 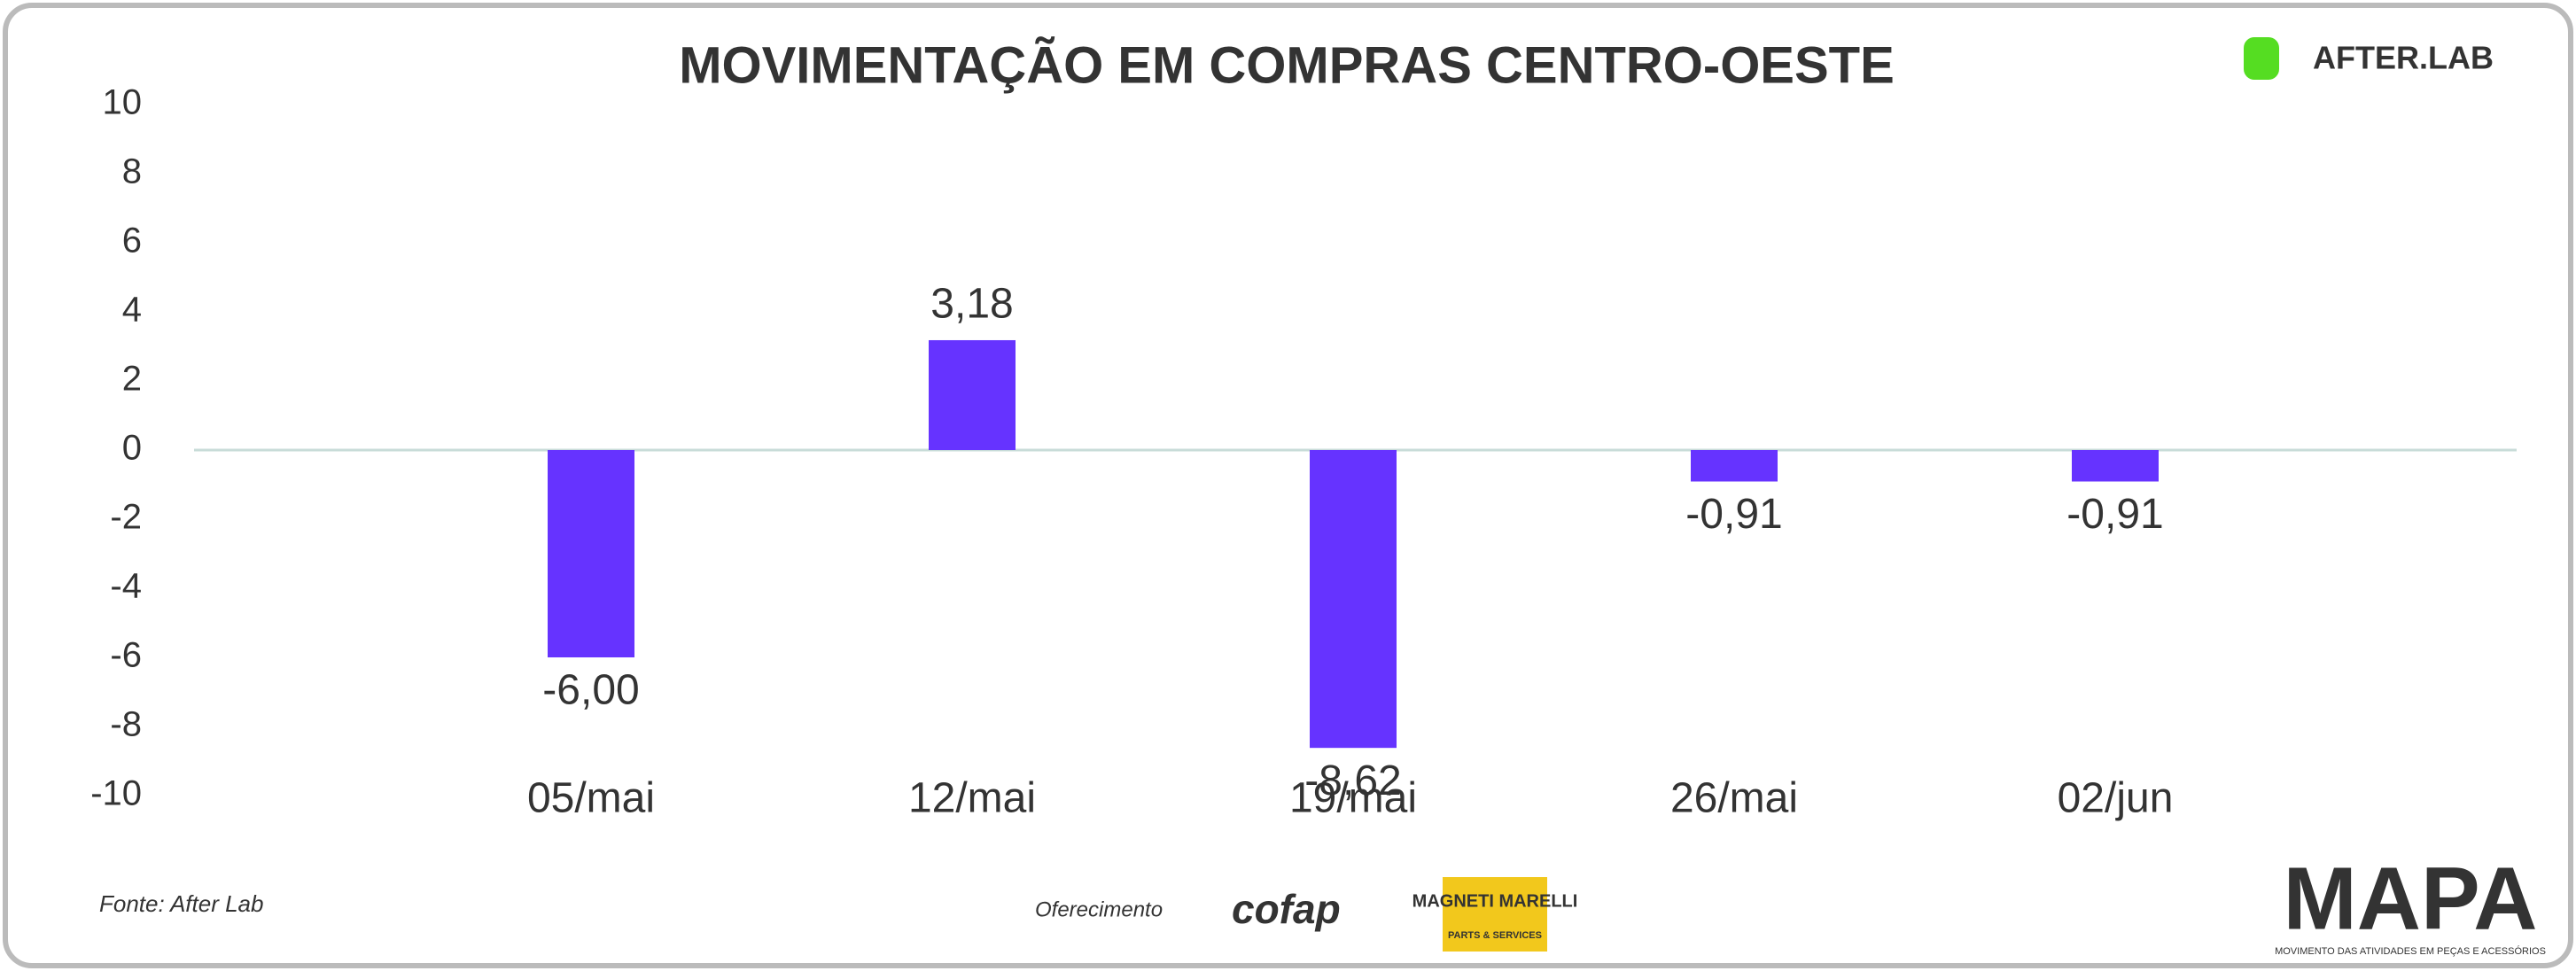 What do you see at coordinates (181, 903) in the screenshot?
I see `source: Fonte: After Lab` at bounding box center [181, 903].